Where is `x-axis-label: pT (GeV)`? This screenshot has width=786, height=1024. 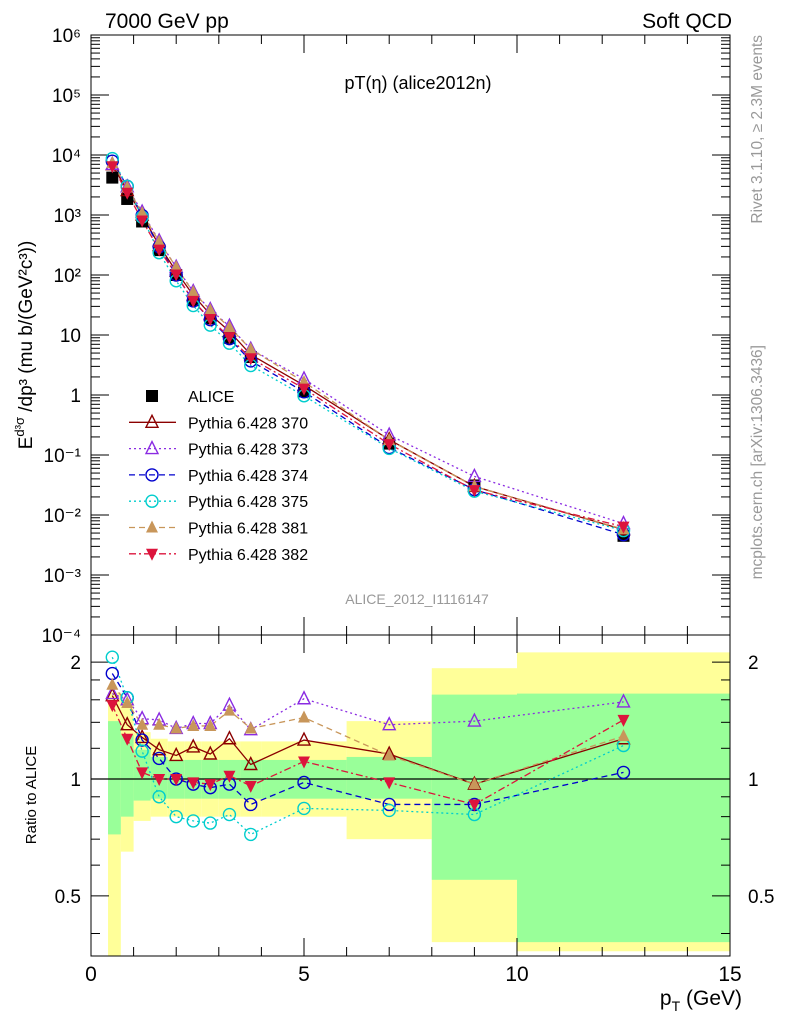
x-axis-label: pT (GeV) is located at coordinates (701, 1000).